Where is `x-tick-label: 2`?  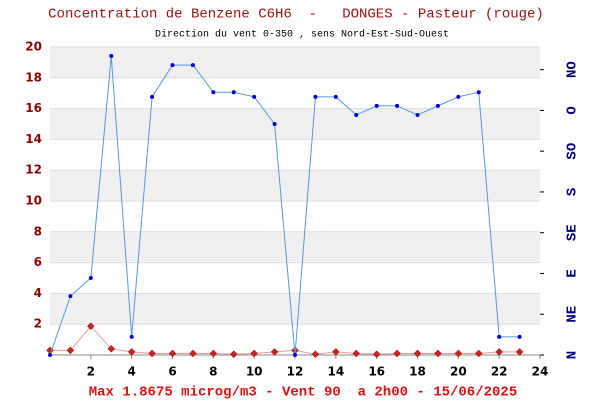 x-tick-label: 2 is located at coordinates (91, 372).